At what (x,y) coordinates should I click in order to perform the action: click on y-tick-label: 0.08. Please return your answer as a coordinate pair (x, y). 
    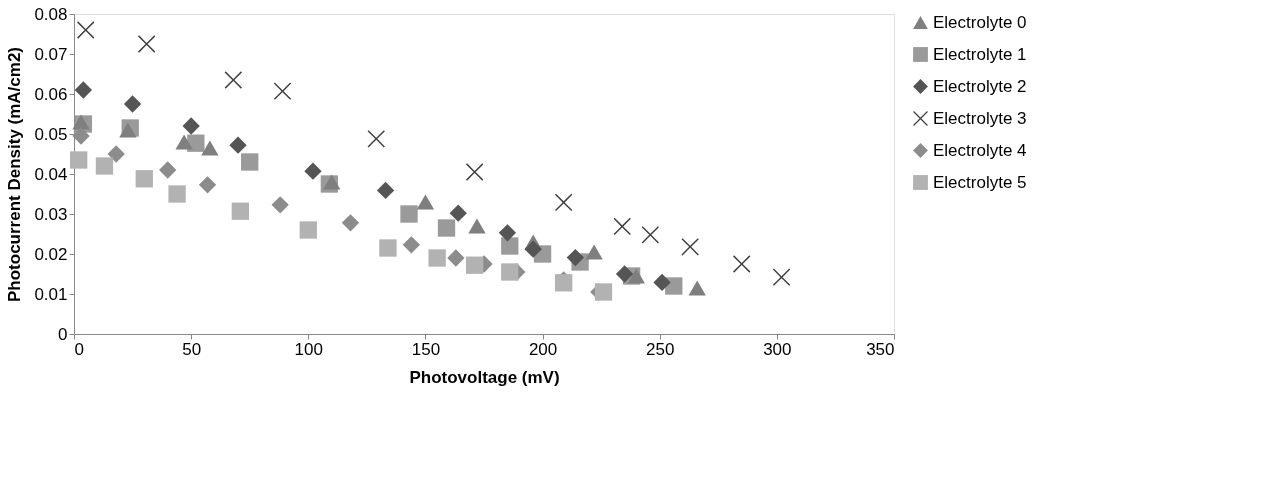
    Looking at the image, I should click on (51, 14).